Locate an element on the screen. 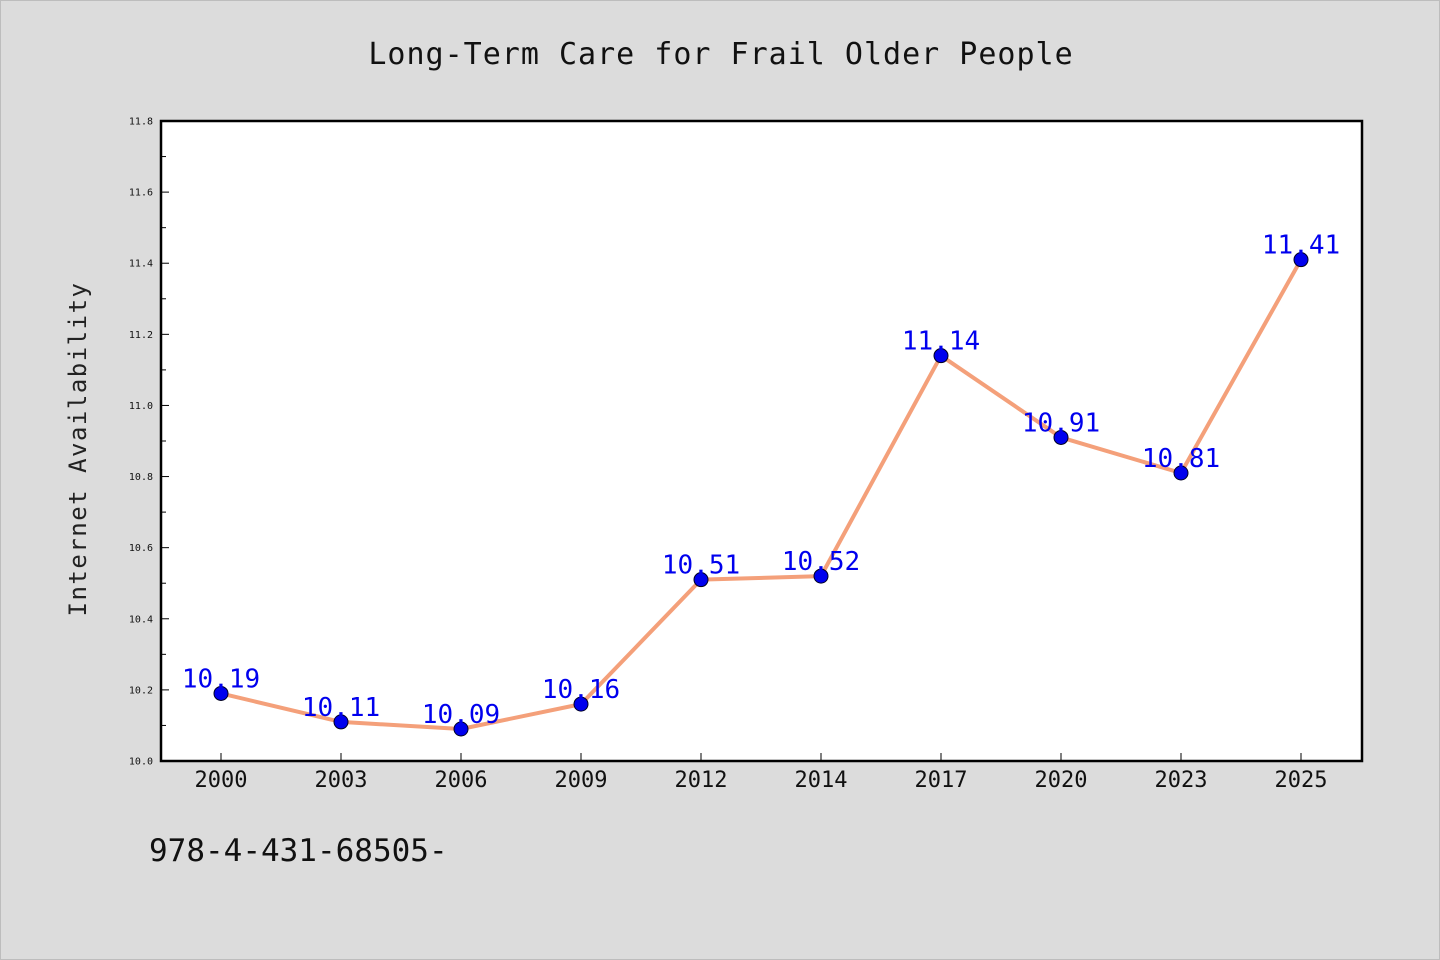 The image size is (1440, 960). x-tick-label: 2023 is located at coordinates (1181, 780).